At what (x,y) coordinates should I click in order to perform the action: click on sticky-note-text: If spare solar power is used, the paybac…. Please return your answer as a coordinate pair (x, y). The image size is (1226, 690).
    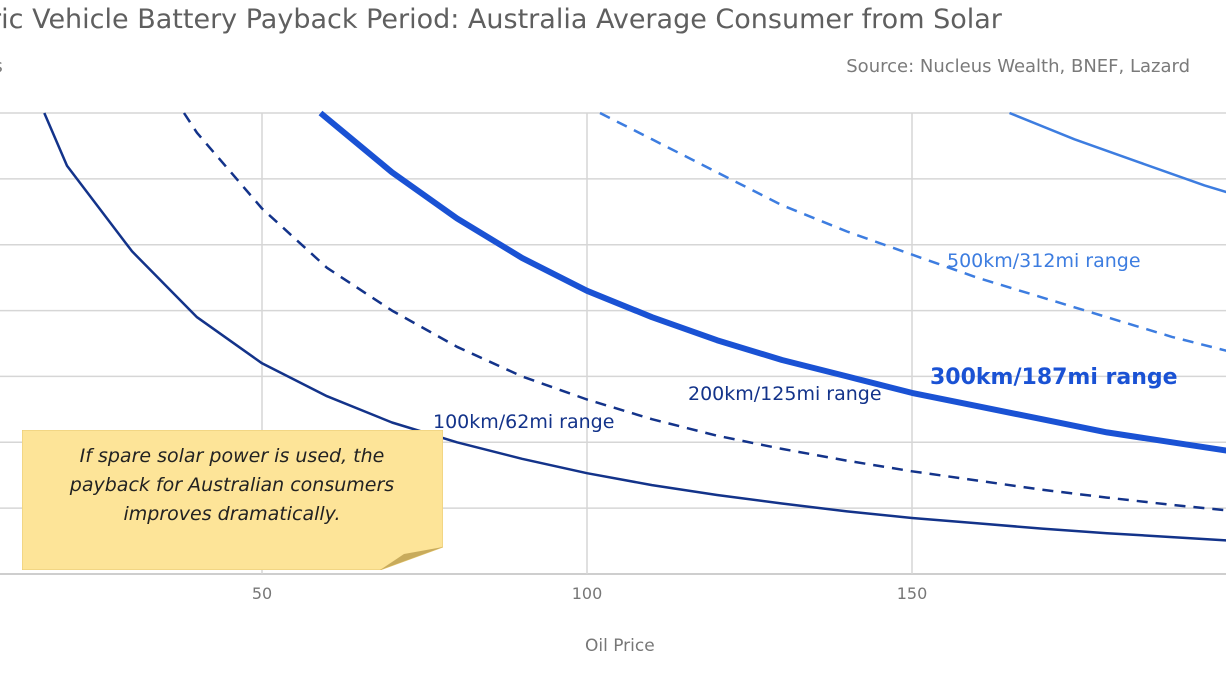
    Looking at the image, I should click on (232, 485).